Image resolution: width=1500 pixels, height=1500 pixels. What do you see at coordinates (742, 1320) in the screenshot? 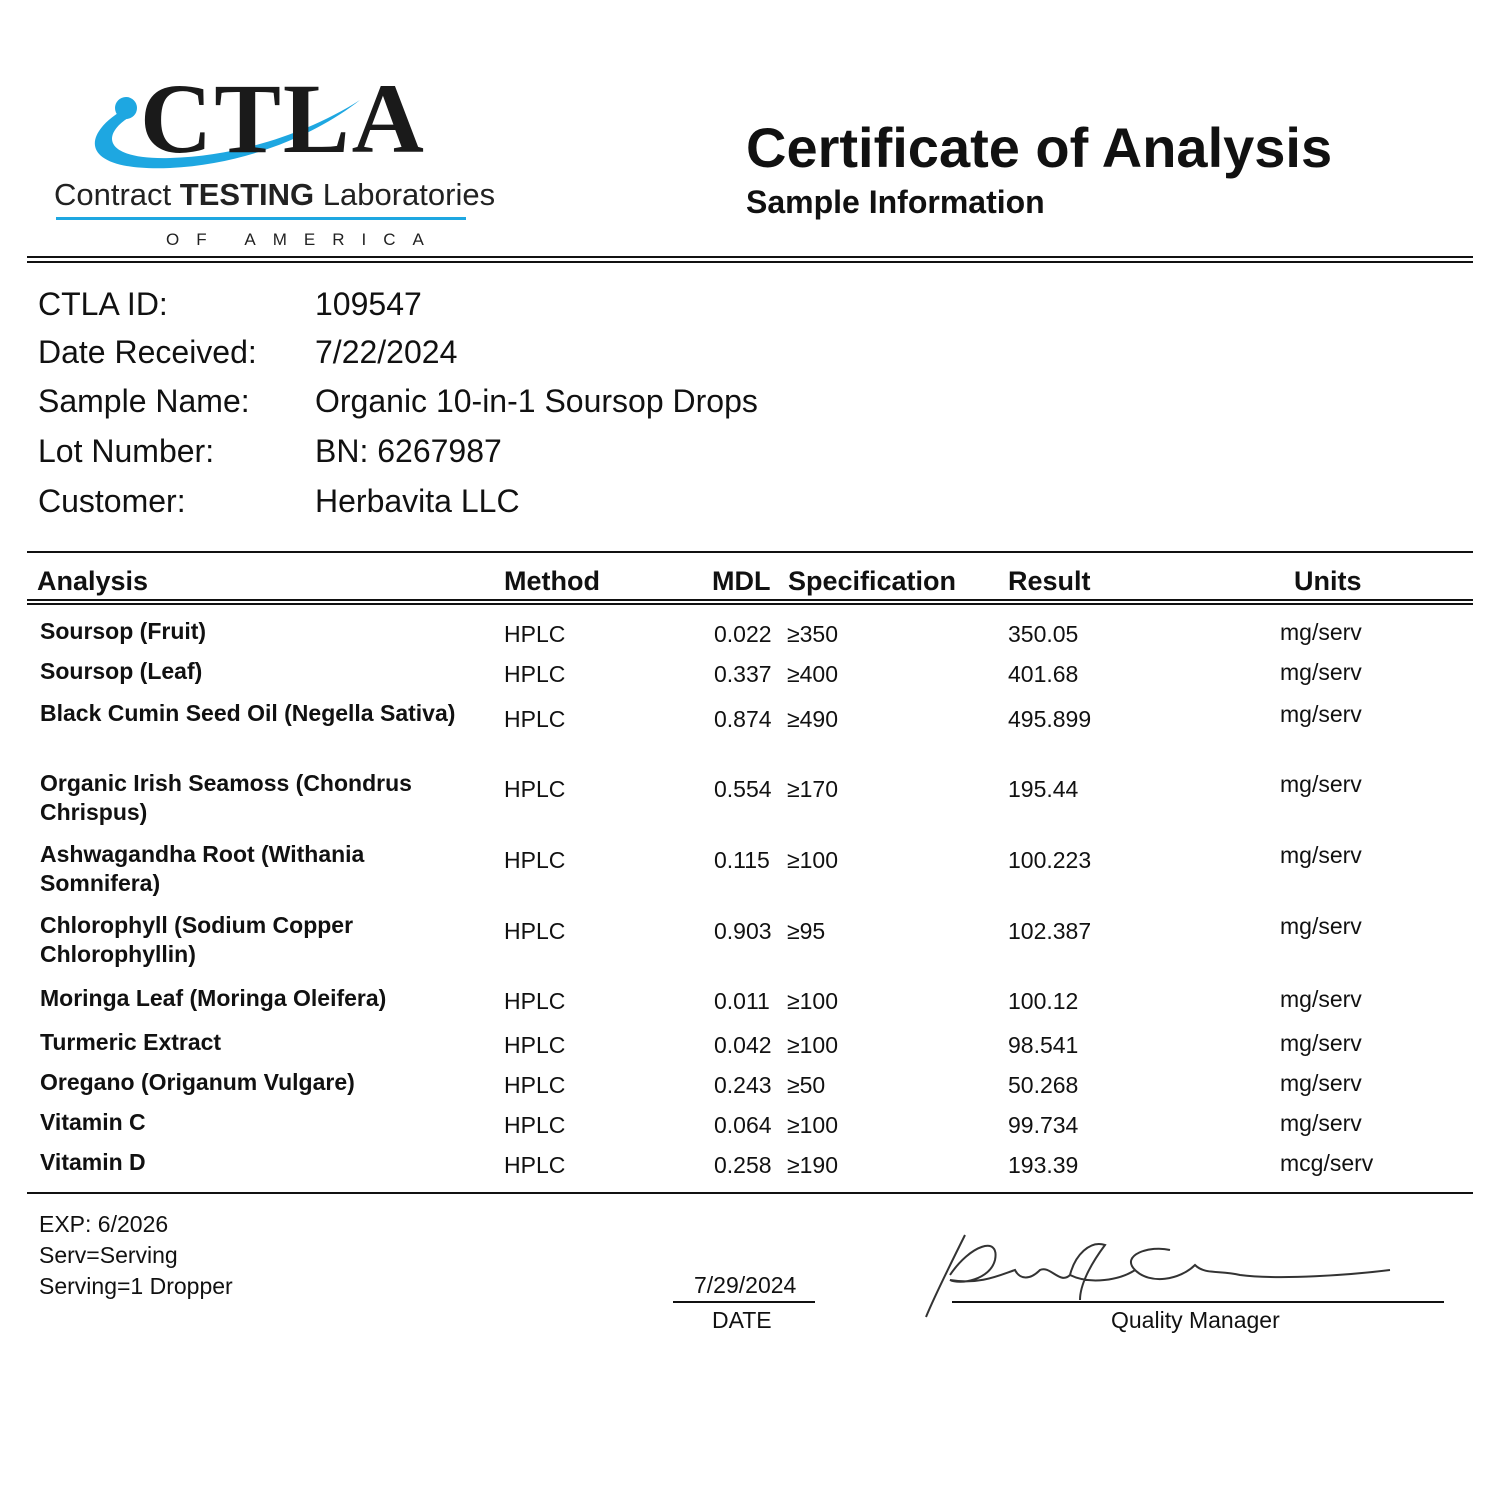
I see `date-label: DATE` at bounding box center [742, 1320].